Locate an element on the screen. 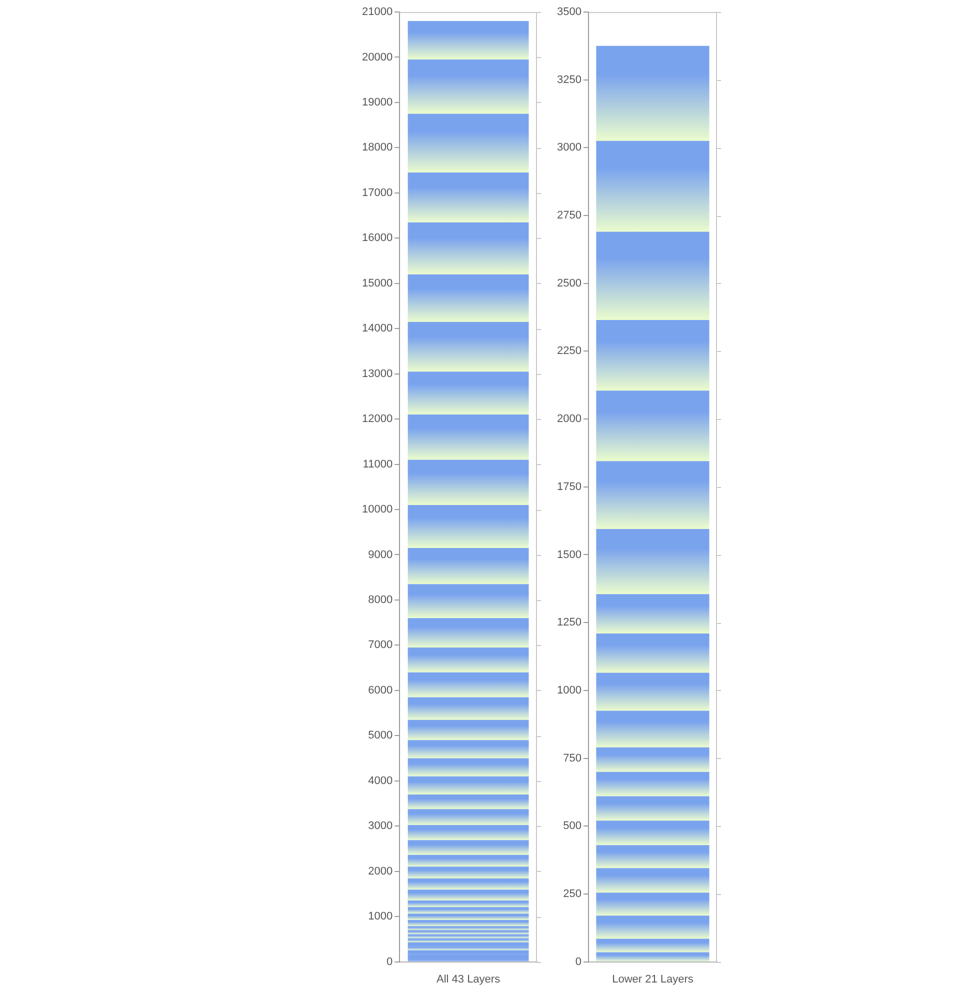 The image size is (980, 993). y-tick-label: 18000 is located at coordinates (377, 148).